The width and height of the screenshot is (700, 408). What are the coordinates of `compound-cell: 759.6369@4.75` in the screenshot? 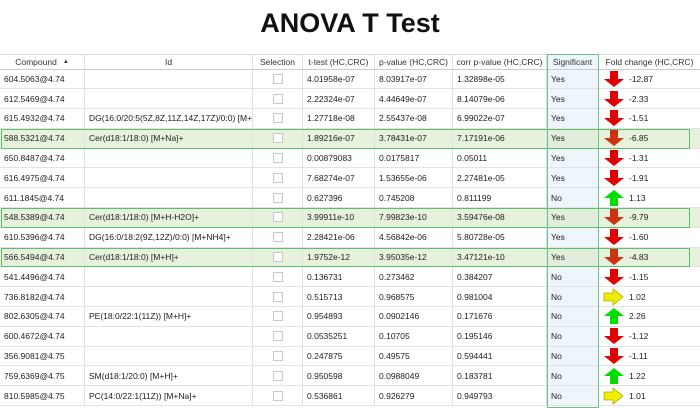 It's located at (42, 376).